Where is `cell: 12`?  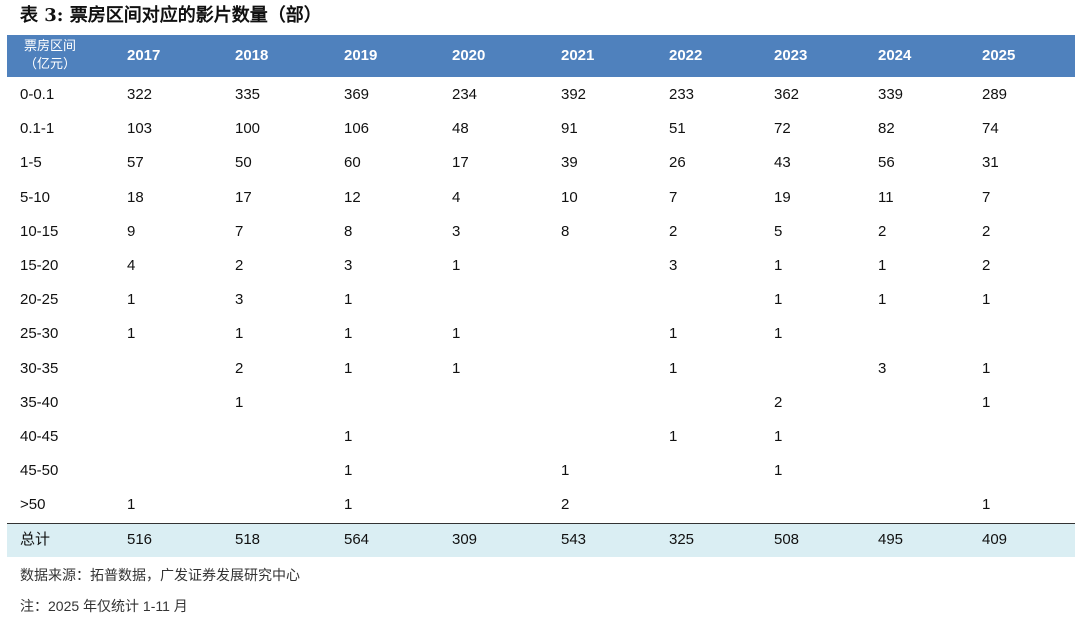
cell: 12 is located at coordinates (352, 197).